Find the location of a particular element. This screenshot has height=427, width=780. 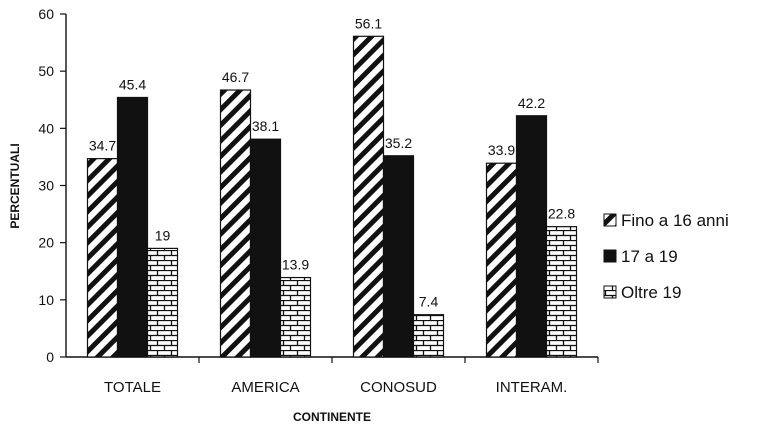

x-axis-title: CONTINENTE is located at coordinates (332, 417).